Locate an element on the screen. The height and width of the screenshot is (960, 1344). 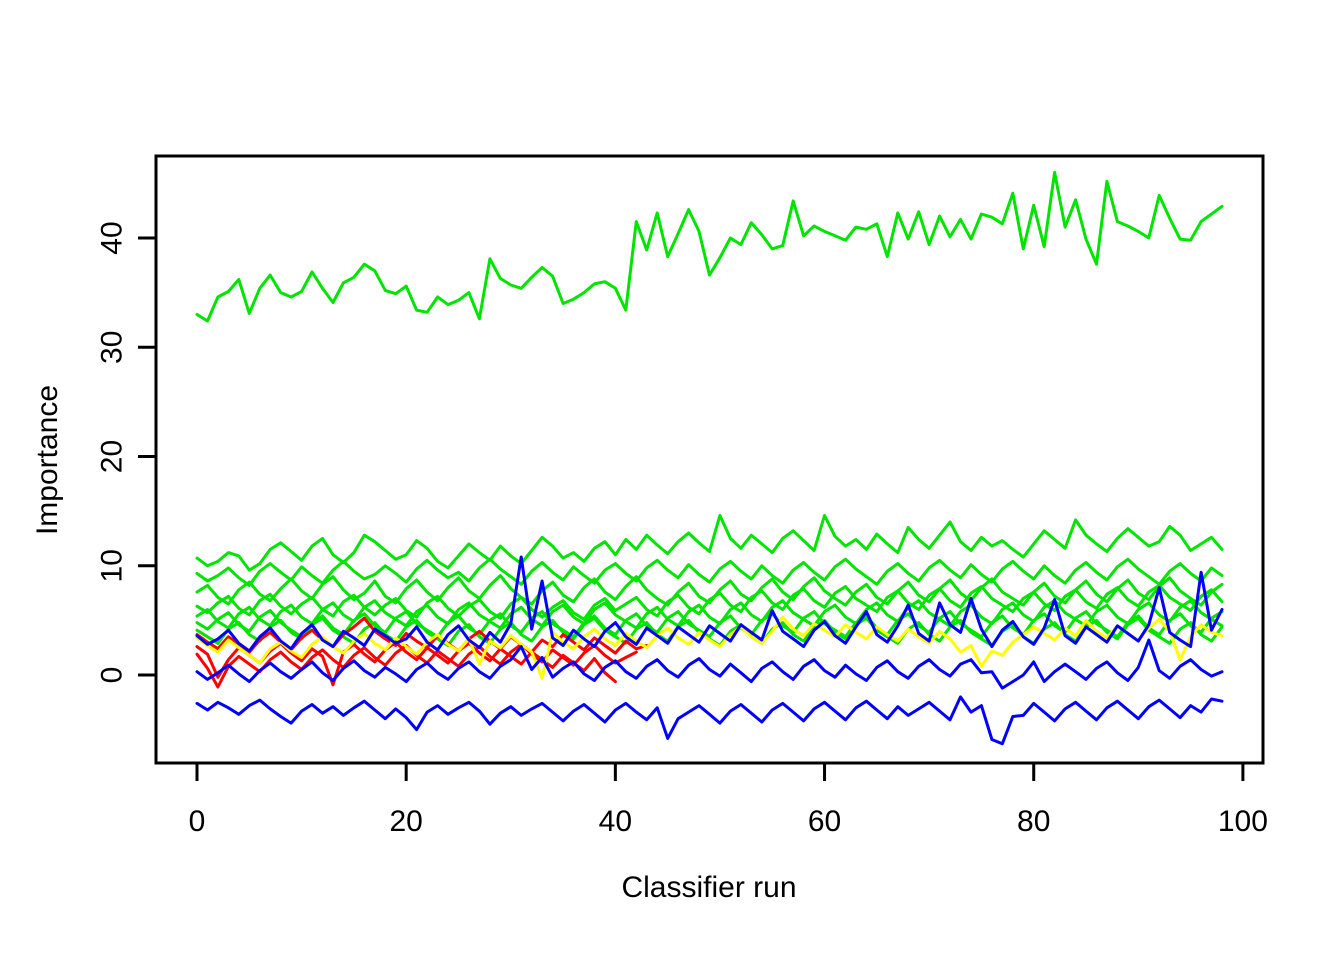
x-tick-label: 80 is located at coordinates (1033, 821).